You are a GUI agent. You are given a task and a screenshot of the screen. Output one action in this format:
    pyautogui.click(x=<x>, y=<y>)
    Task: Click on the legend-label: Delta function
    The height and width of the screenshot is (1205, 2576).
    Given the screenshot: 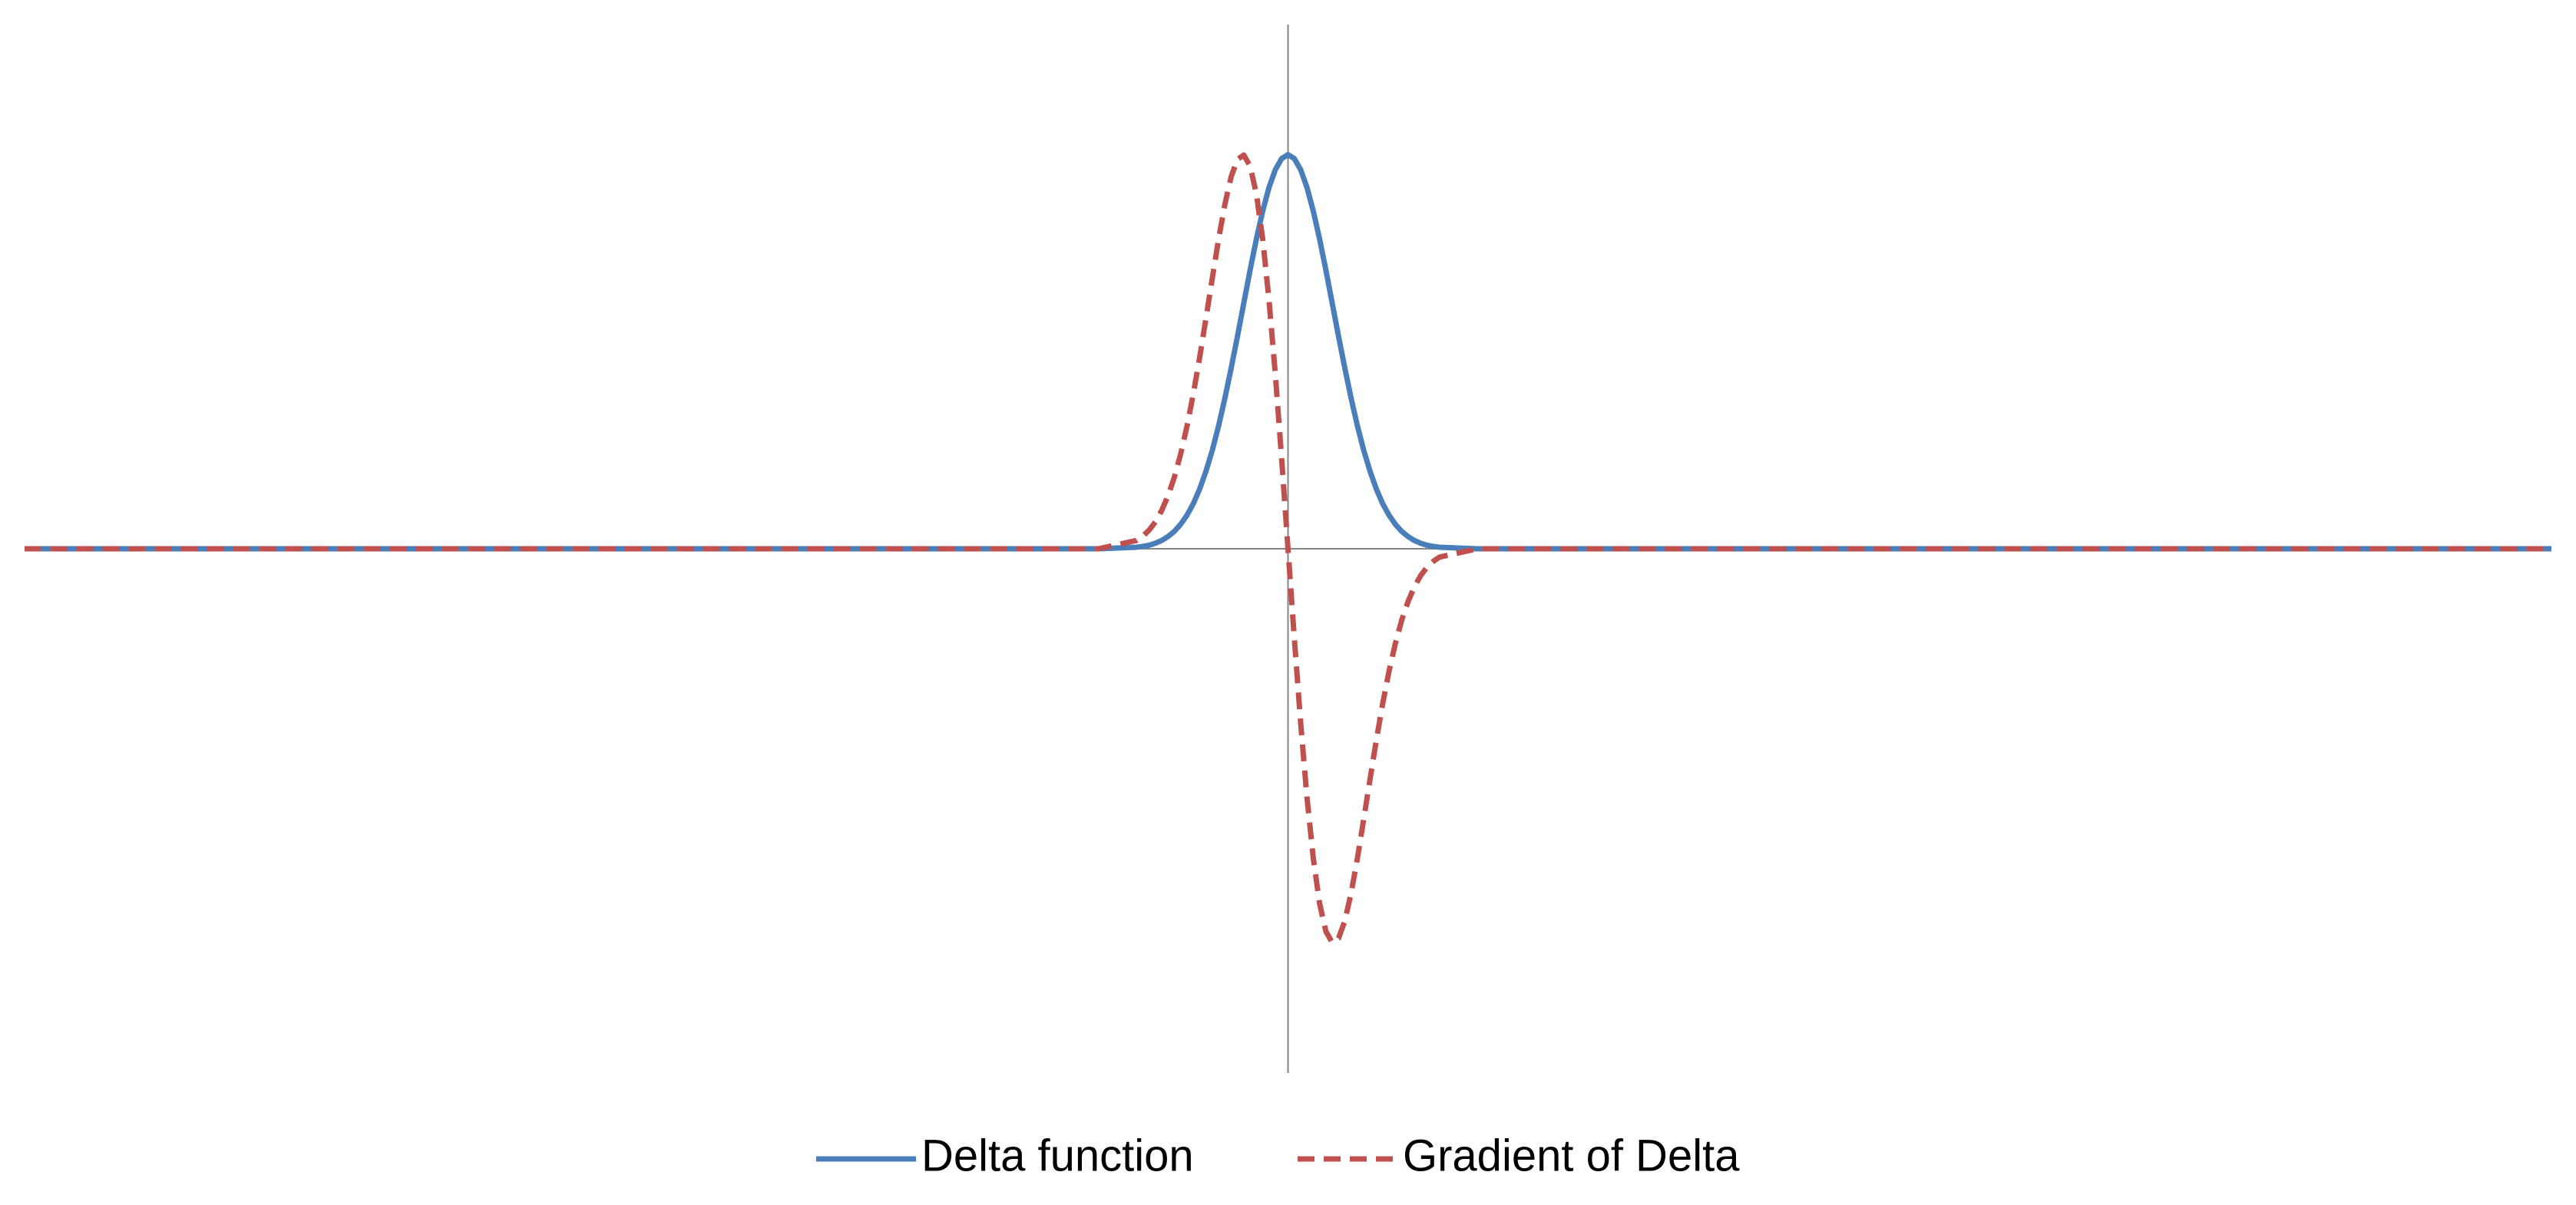 What is the action you would take?
    pyautogui.click(x=1057, y=1156)
    